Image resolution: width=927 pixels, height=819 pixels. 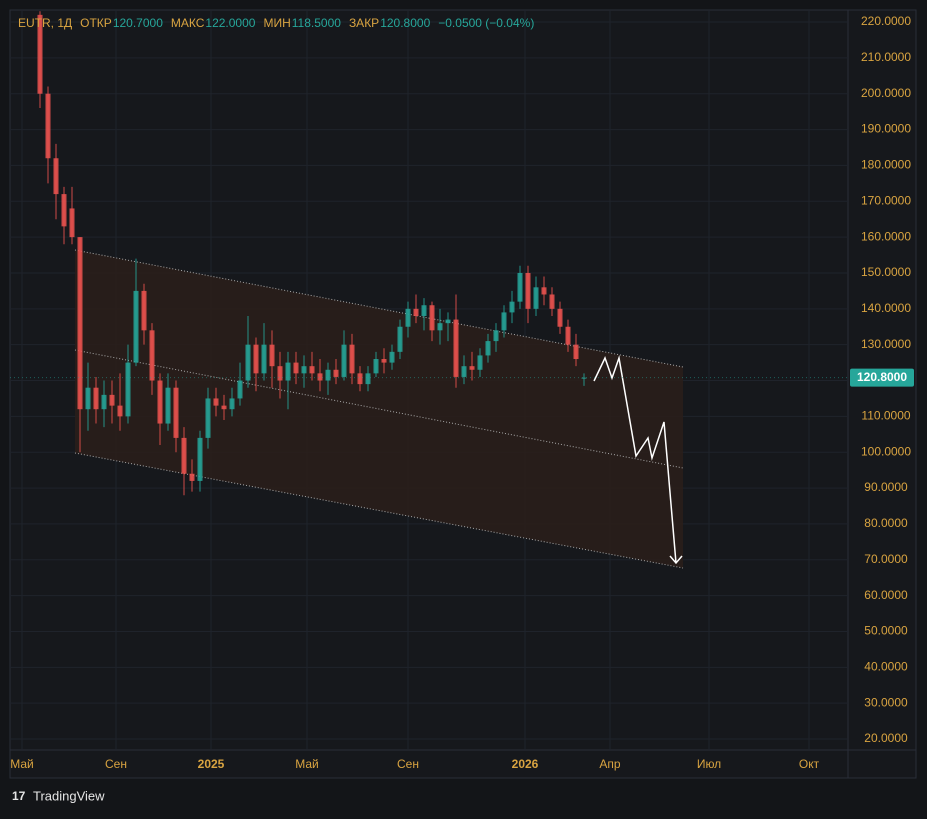 I want to click on ohlc-value: 122.0000, so click(x=230, y=23).